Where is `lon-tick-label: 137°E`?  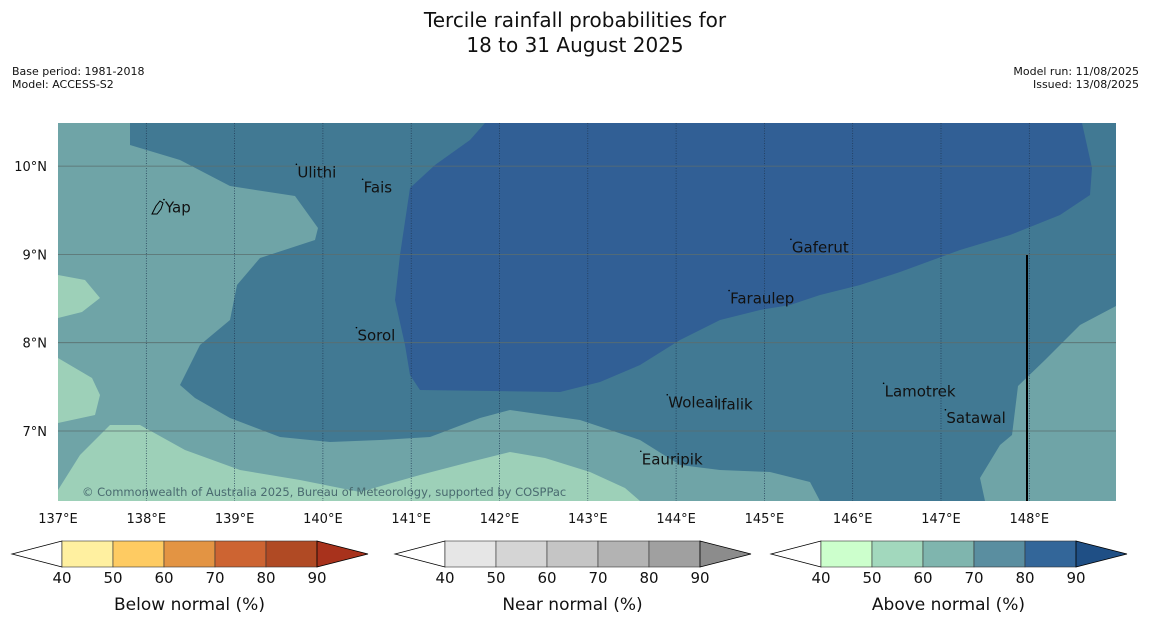 lon-tick-label: 137°E is located at coordinates (58, 519).